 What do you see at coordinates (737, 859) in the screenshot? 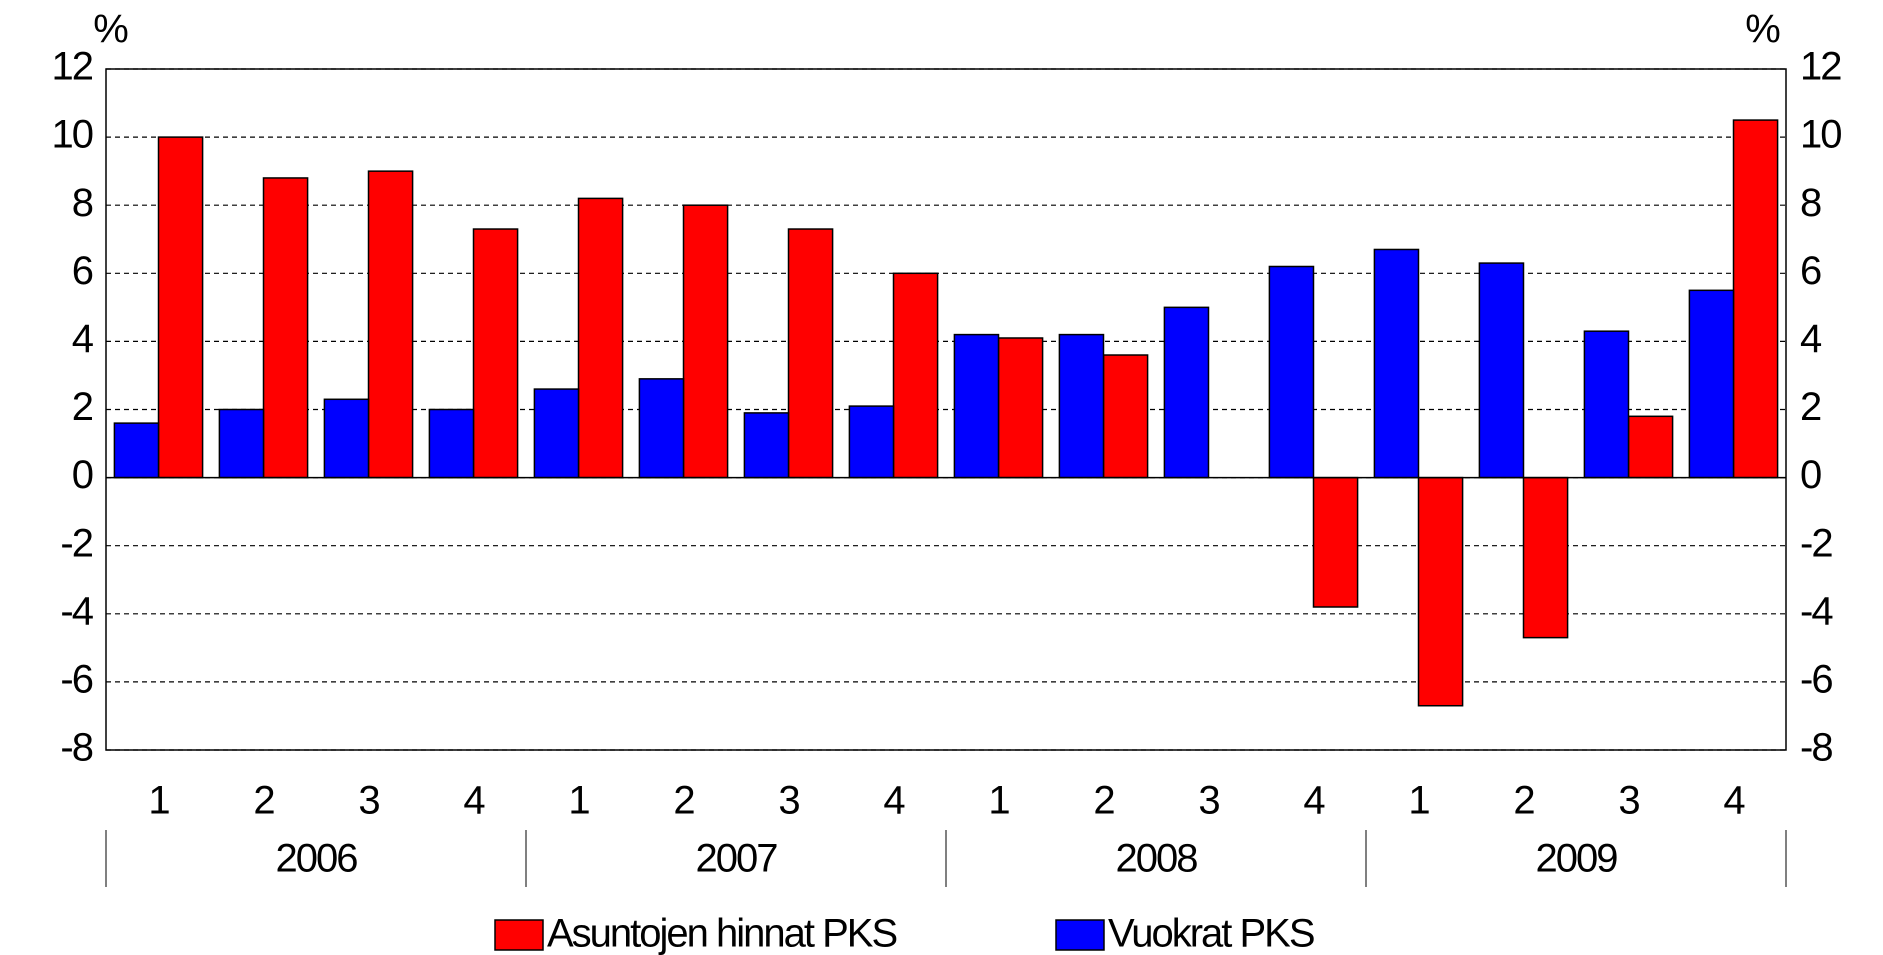
I see `x-group-label: 2007` at bounding box center [737, 859].